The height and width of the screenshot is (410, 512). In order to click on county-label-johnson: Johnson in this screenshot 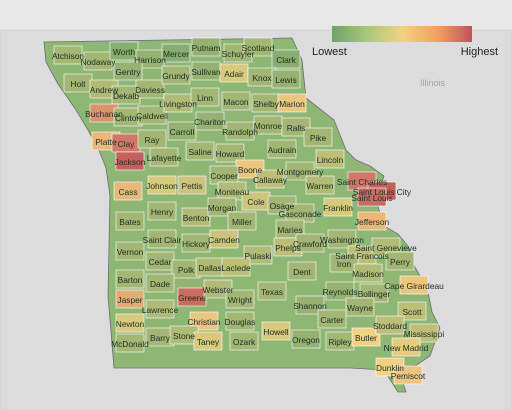, I will do `click(162, 186)`.